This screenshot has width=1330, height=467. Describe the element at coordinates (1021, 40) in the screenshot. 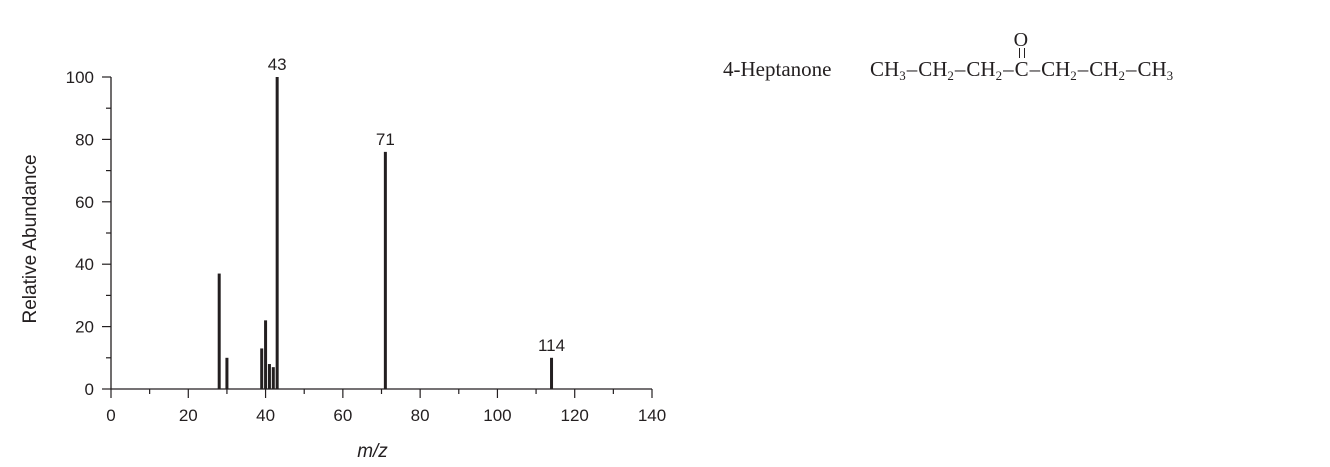

I see `carbonyl-oxygen: O` at that location.